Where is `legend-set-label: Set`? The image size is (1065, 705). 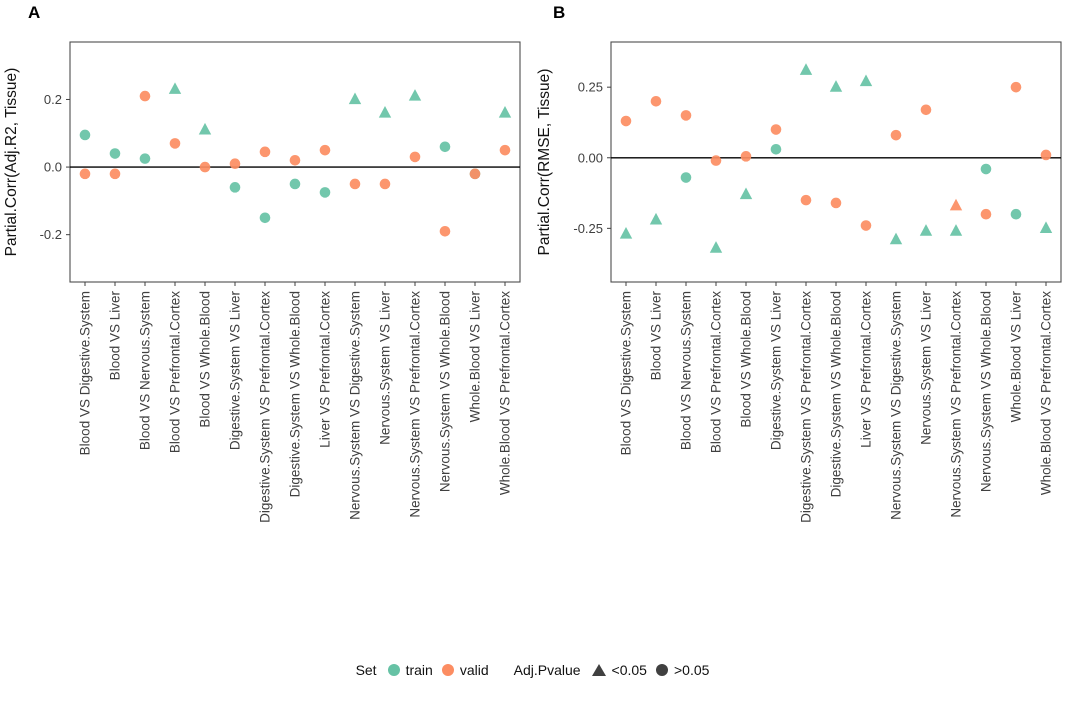
legend-set-label: Set is located at coordinates (366, 670).